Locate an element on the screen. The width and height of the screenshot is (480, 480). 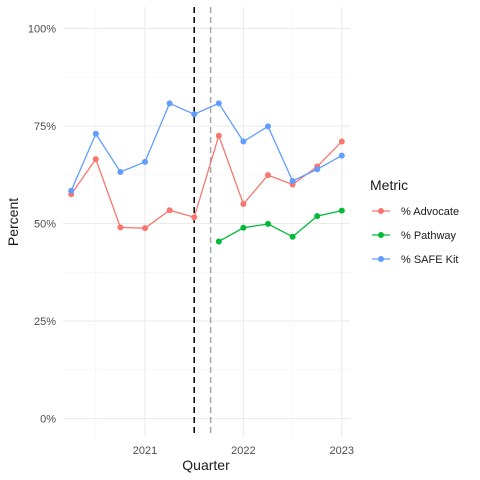
legend-label: % SAFE Kit is located at coordinates (429, 260).